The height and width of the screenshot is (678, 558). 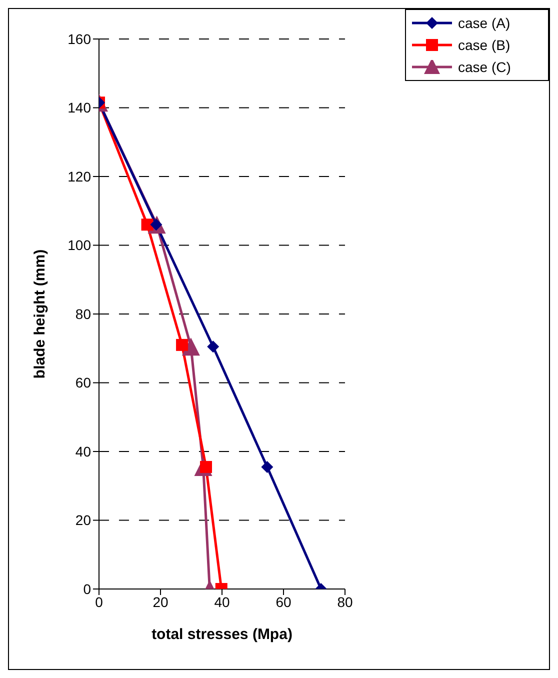 What do you see at coordinates (484, 23) in the screenshot?
I see `legend-label: case (A)` at bounding box center [484, 23].